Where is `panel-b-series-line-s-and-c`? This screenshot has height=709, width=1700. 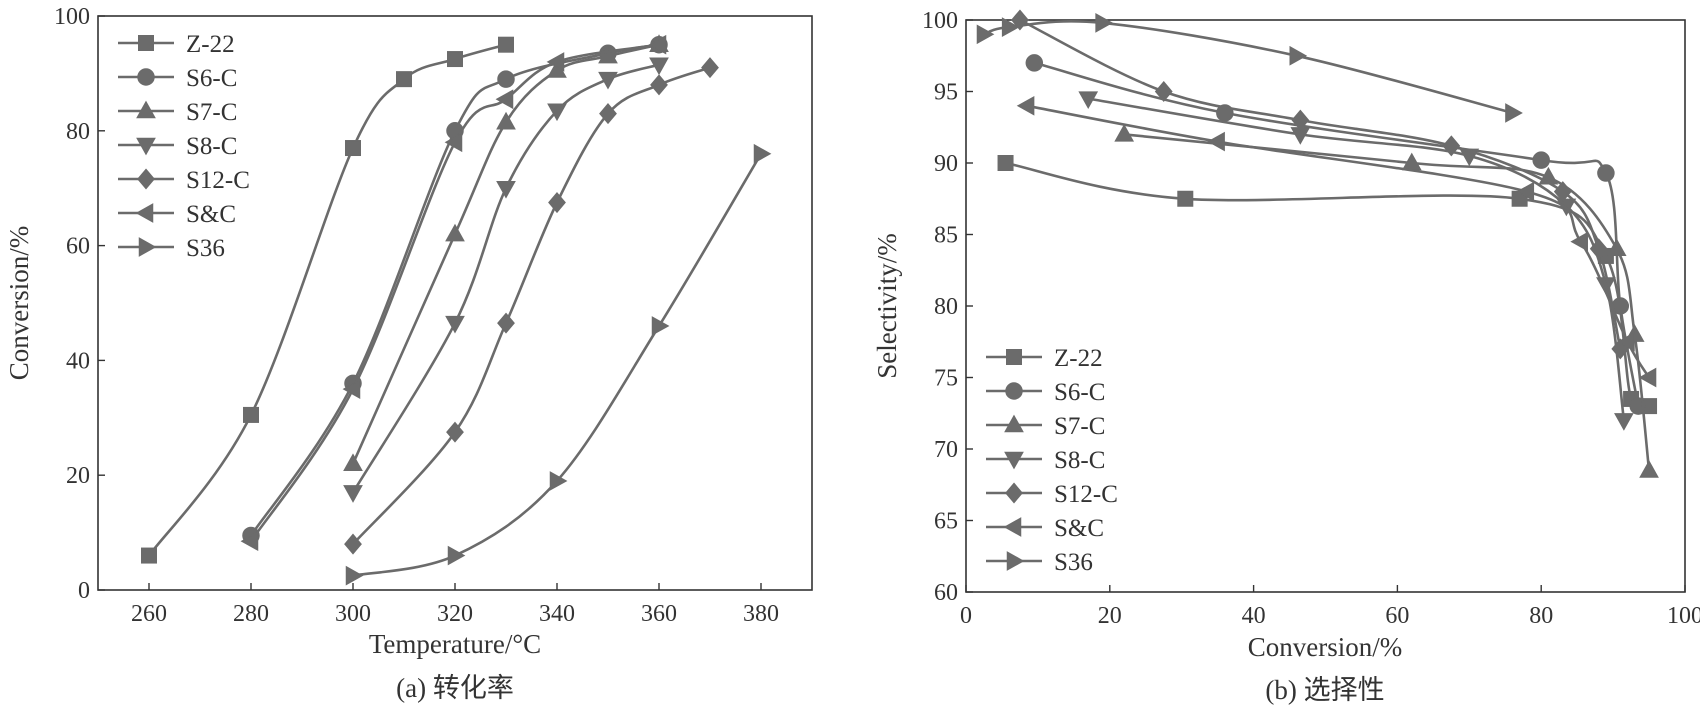 panel-b-series-line-s-and-c is located at coordinates (1338, 241).